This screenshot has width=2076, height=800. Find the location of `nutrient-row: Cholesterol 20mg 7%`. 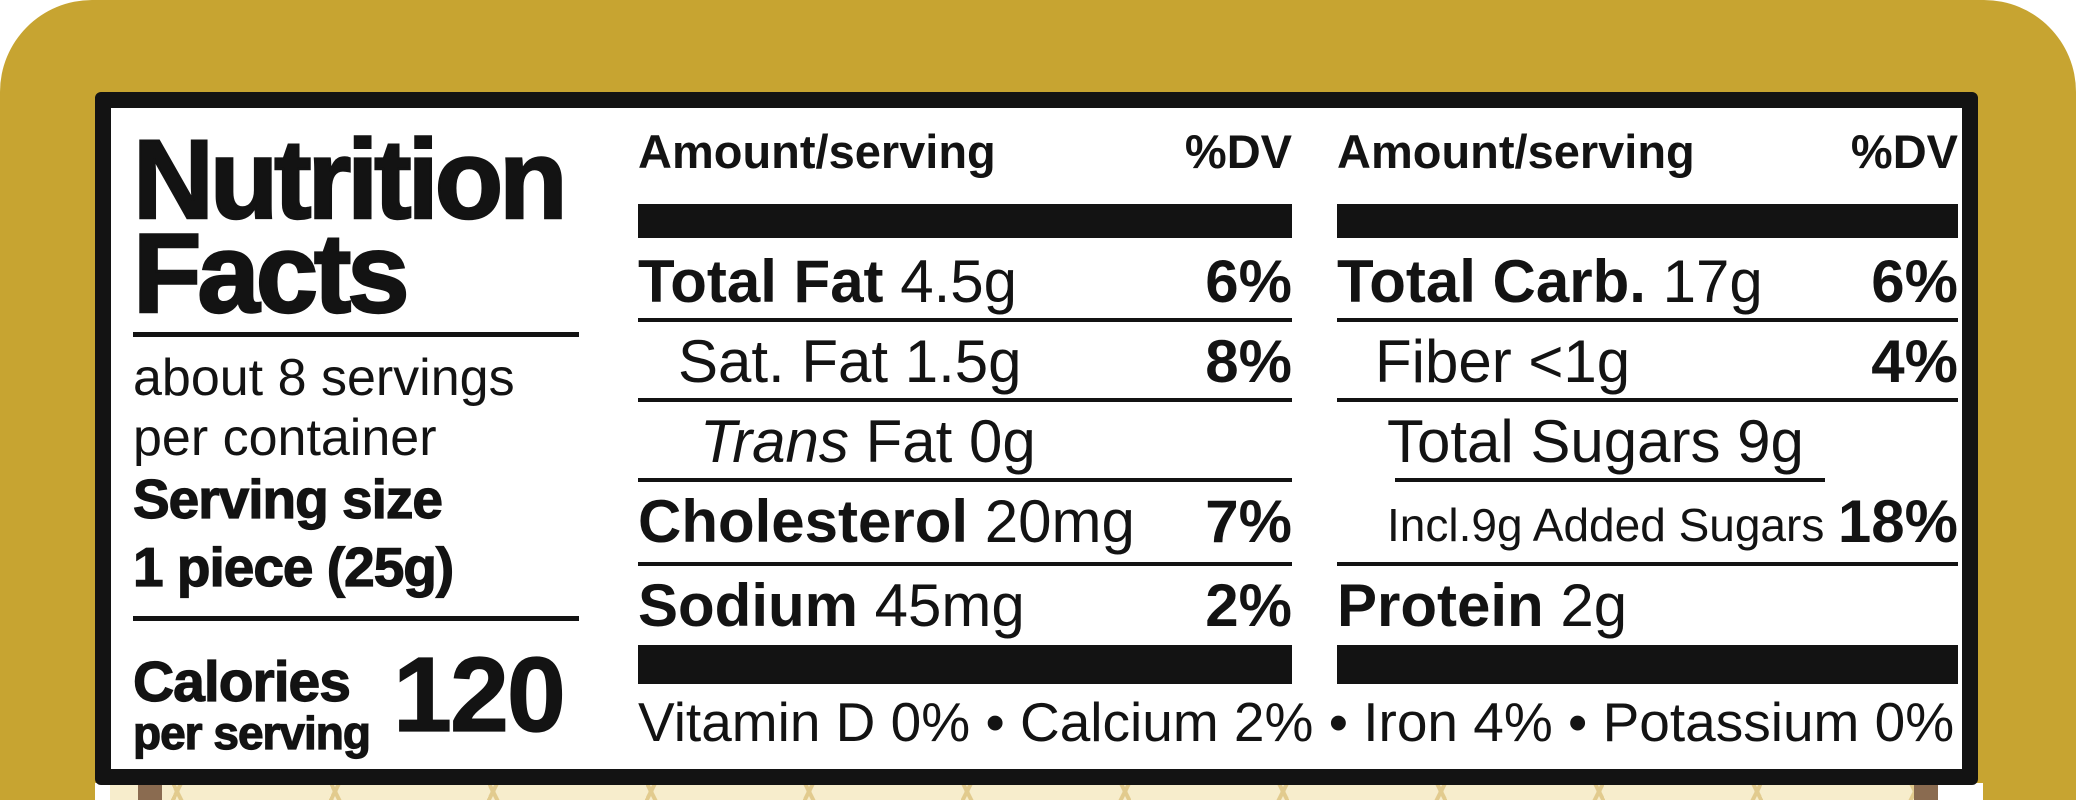

nutrient-row: Cholesterol 20mg 7% is located at coordinates (965, 525).